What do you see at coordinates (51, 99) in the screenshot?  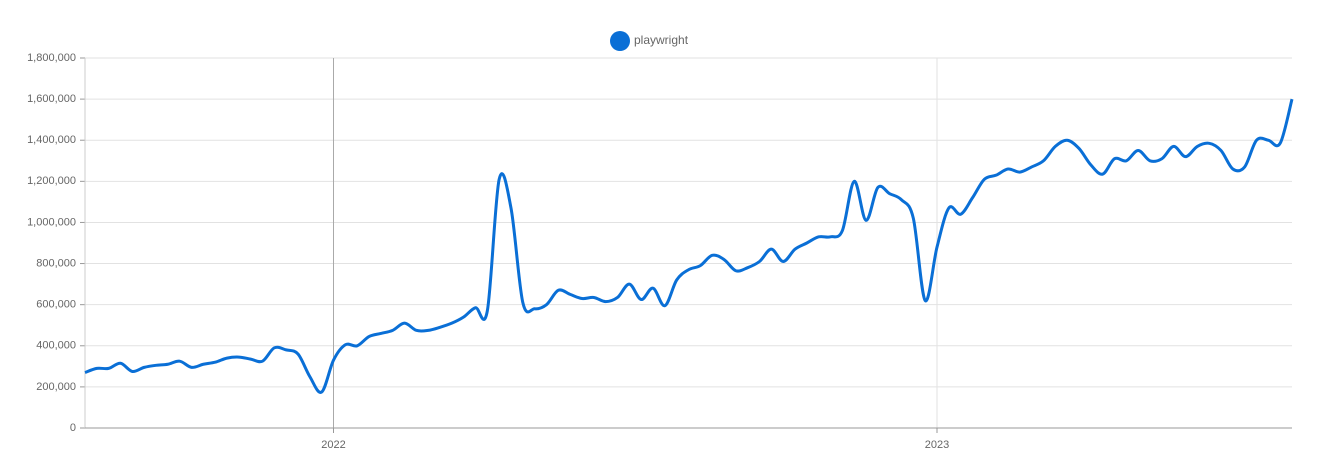 I see `y-tick-label: 1,600,000` at bounding box center [51, 99].